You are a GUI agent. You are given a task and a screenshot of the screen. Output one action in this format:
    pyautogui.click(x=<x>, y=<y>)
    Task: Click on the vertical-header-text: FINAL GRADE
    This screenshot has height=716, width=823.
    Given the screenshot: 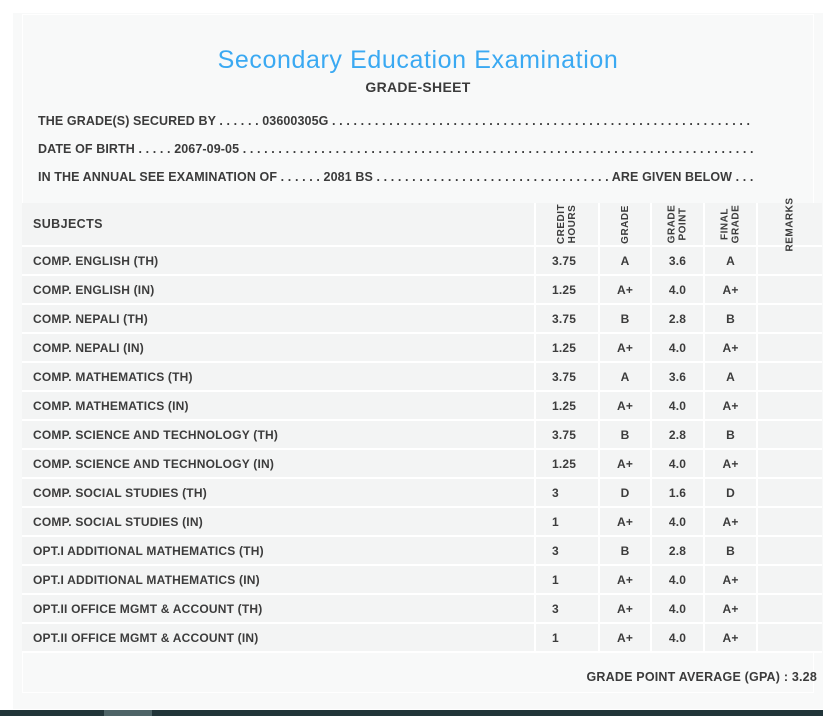 What is the action you would take?
    pyautogui.click(x=731, y=224)
    